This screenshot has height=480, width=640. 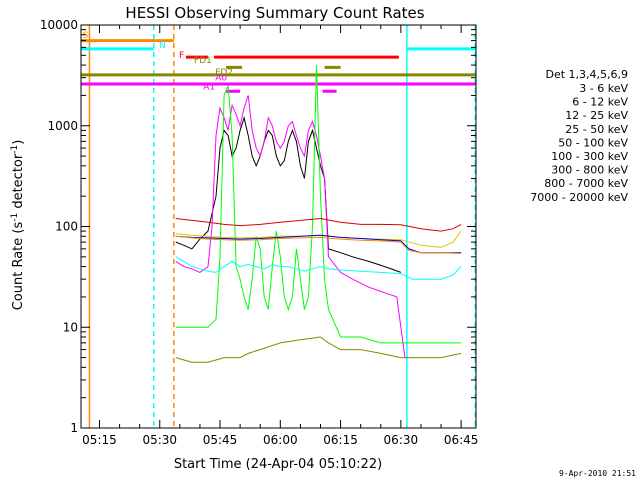 I want to click on x-tick-label: 06:45, so click(x=461, y=440).